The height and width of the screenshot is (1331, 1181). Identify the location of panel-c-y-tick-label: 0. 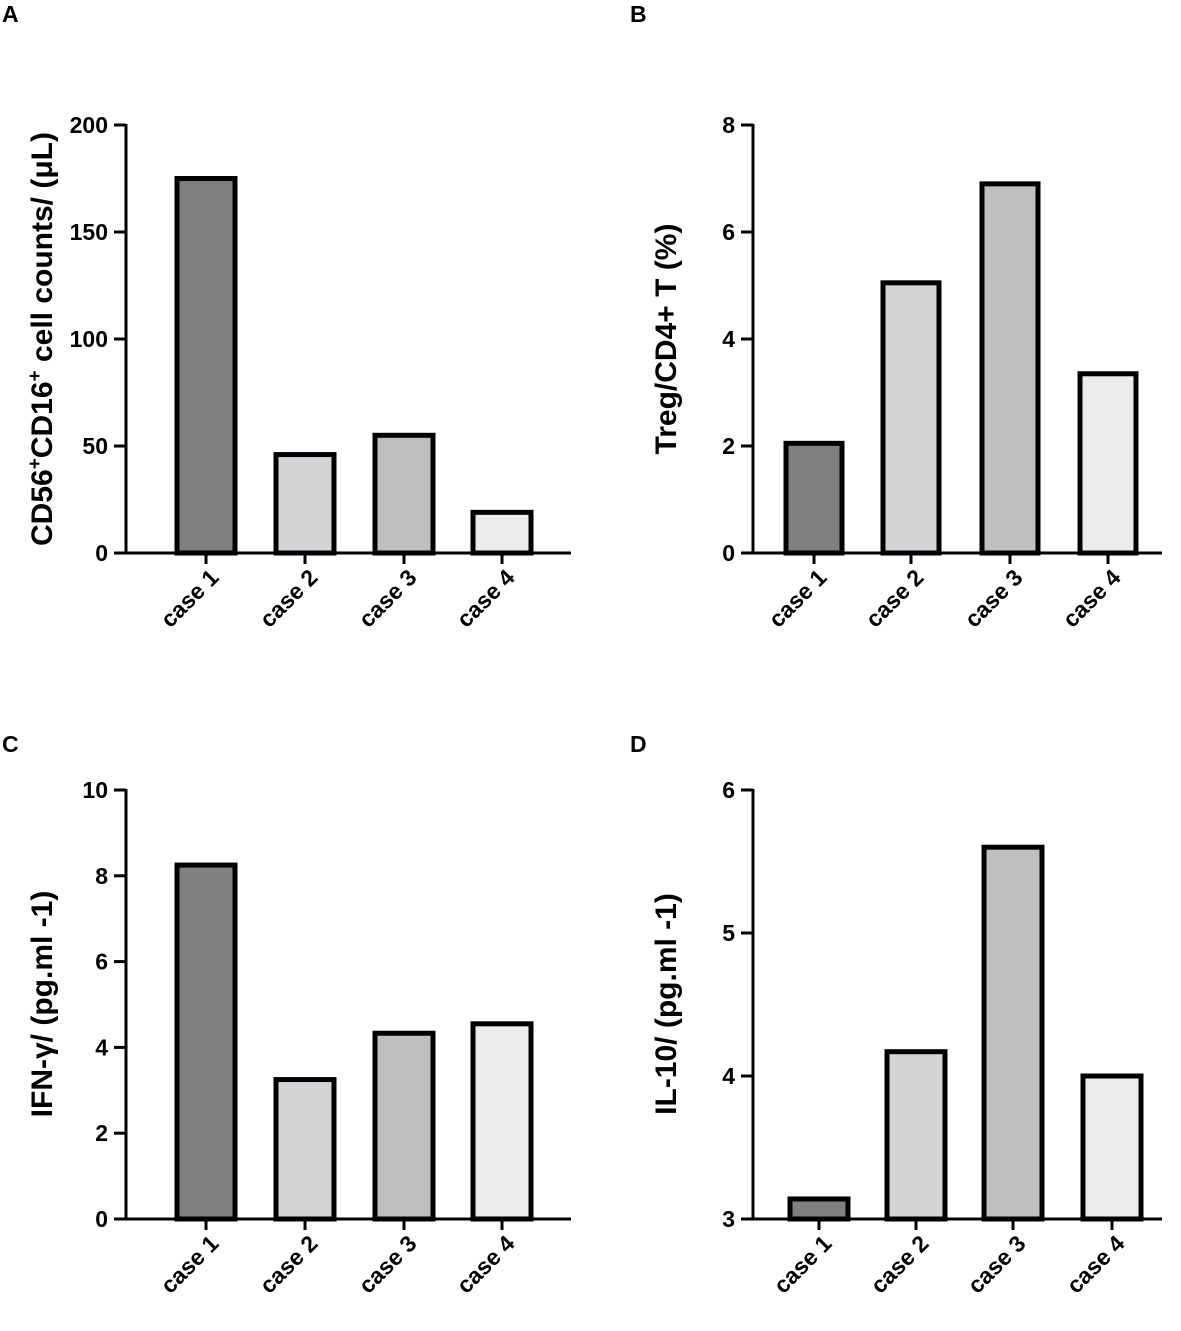
(101, 1219).